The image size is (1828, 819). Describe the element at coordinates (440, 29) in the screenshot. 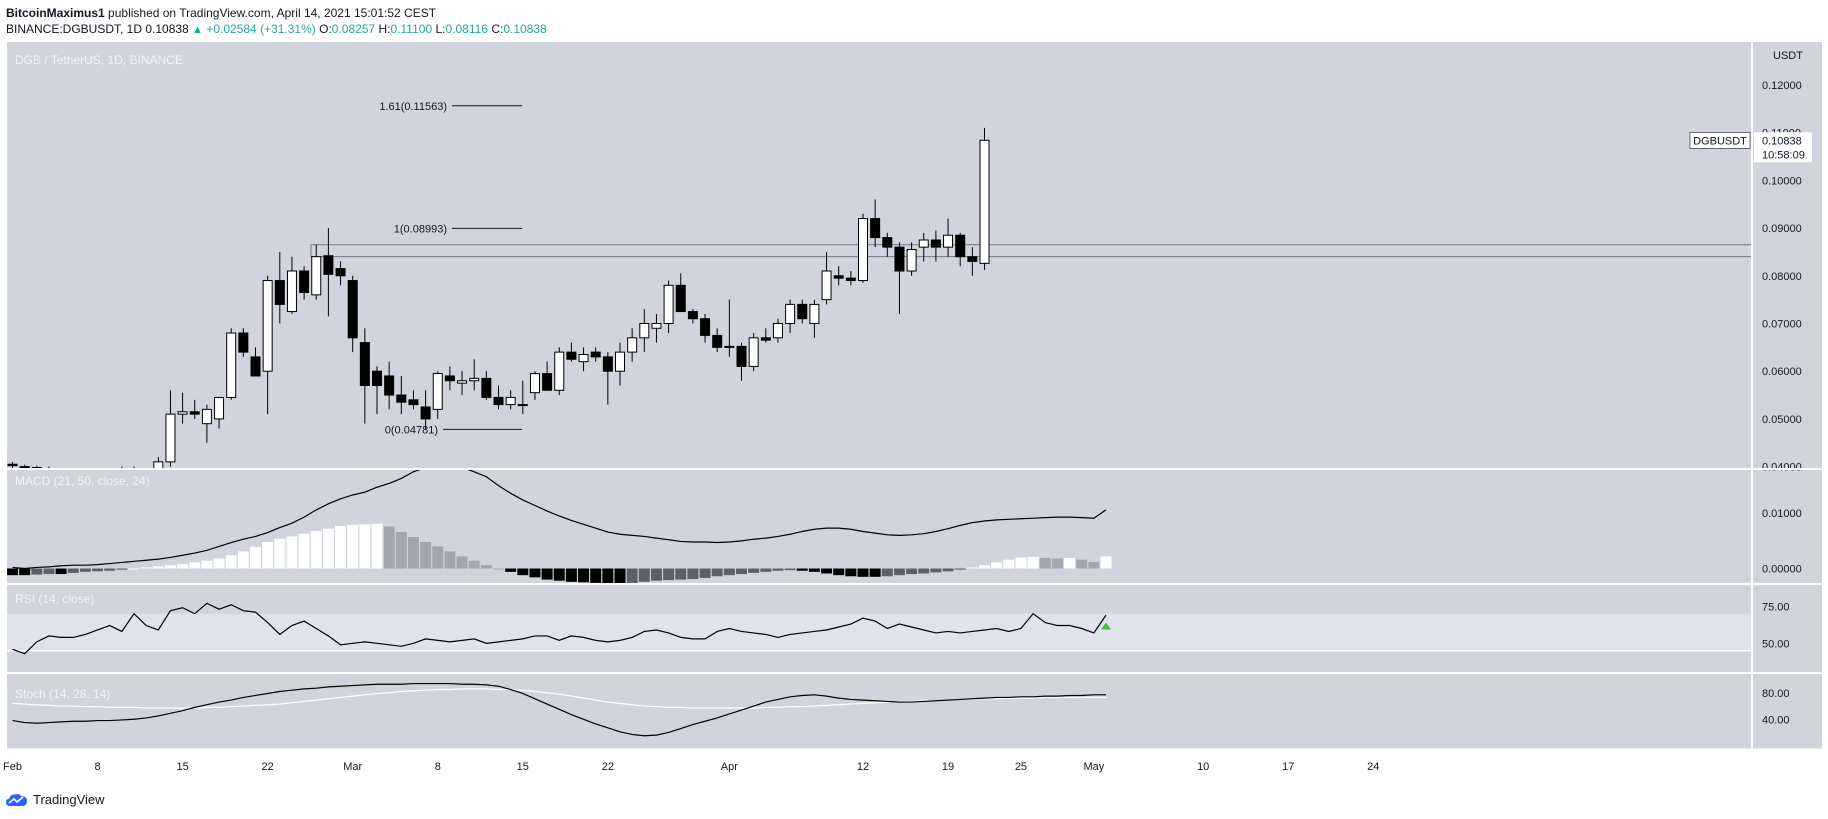

I see `low-label: L:` at that location.